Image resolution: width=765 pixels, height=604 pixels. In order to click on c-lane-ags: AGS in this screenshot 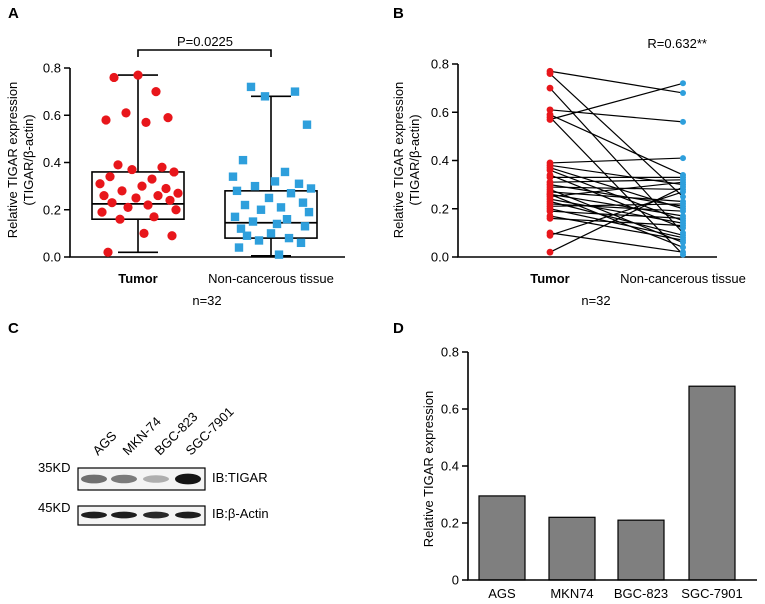, I will do `click(105, 443)`.